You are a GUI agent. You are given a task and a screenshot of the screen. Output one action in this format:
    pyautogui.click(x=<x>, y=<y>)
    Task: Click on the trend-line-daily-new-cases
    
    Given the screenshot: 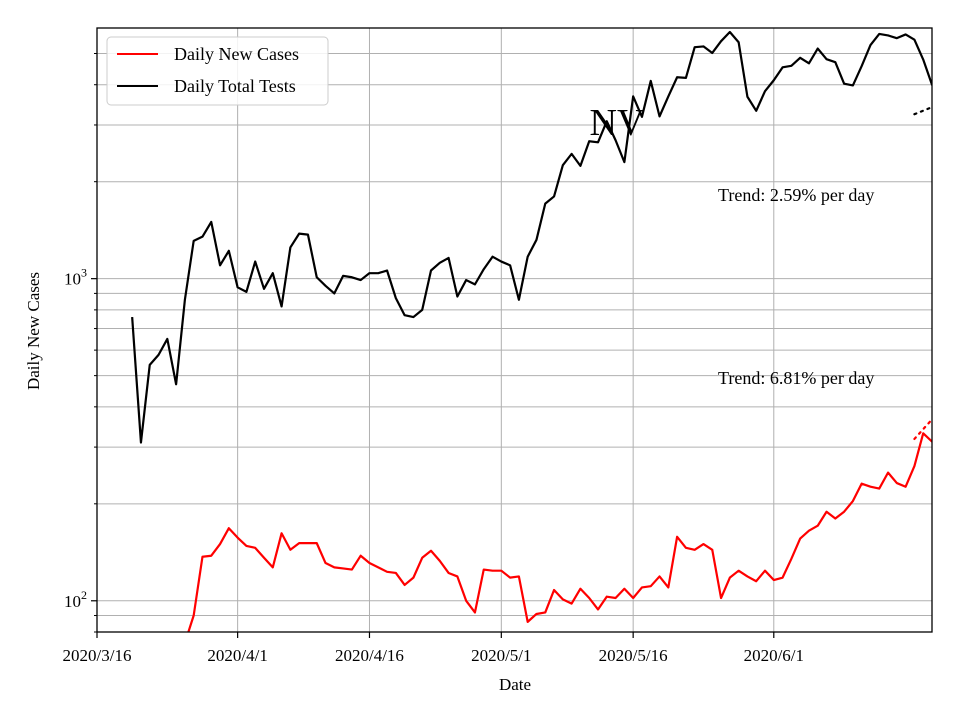 What is the action you would take?
    pyautogui.click(x=922, y=429)
    